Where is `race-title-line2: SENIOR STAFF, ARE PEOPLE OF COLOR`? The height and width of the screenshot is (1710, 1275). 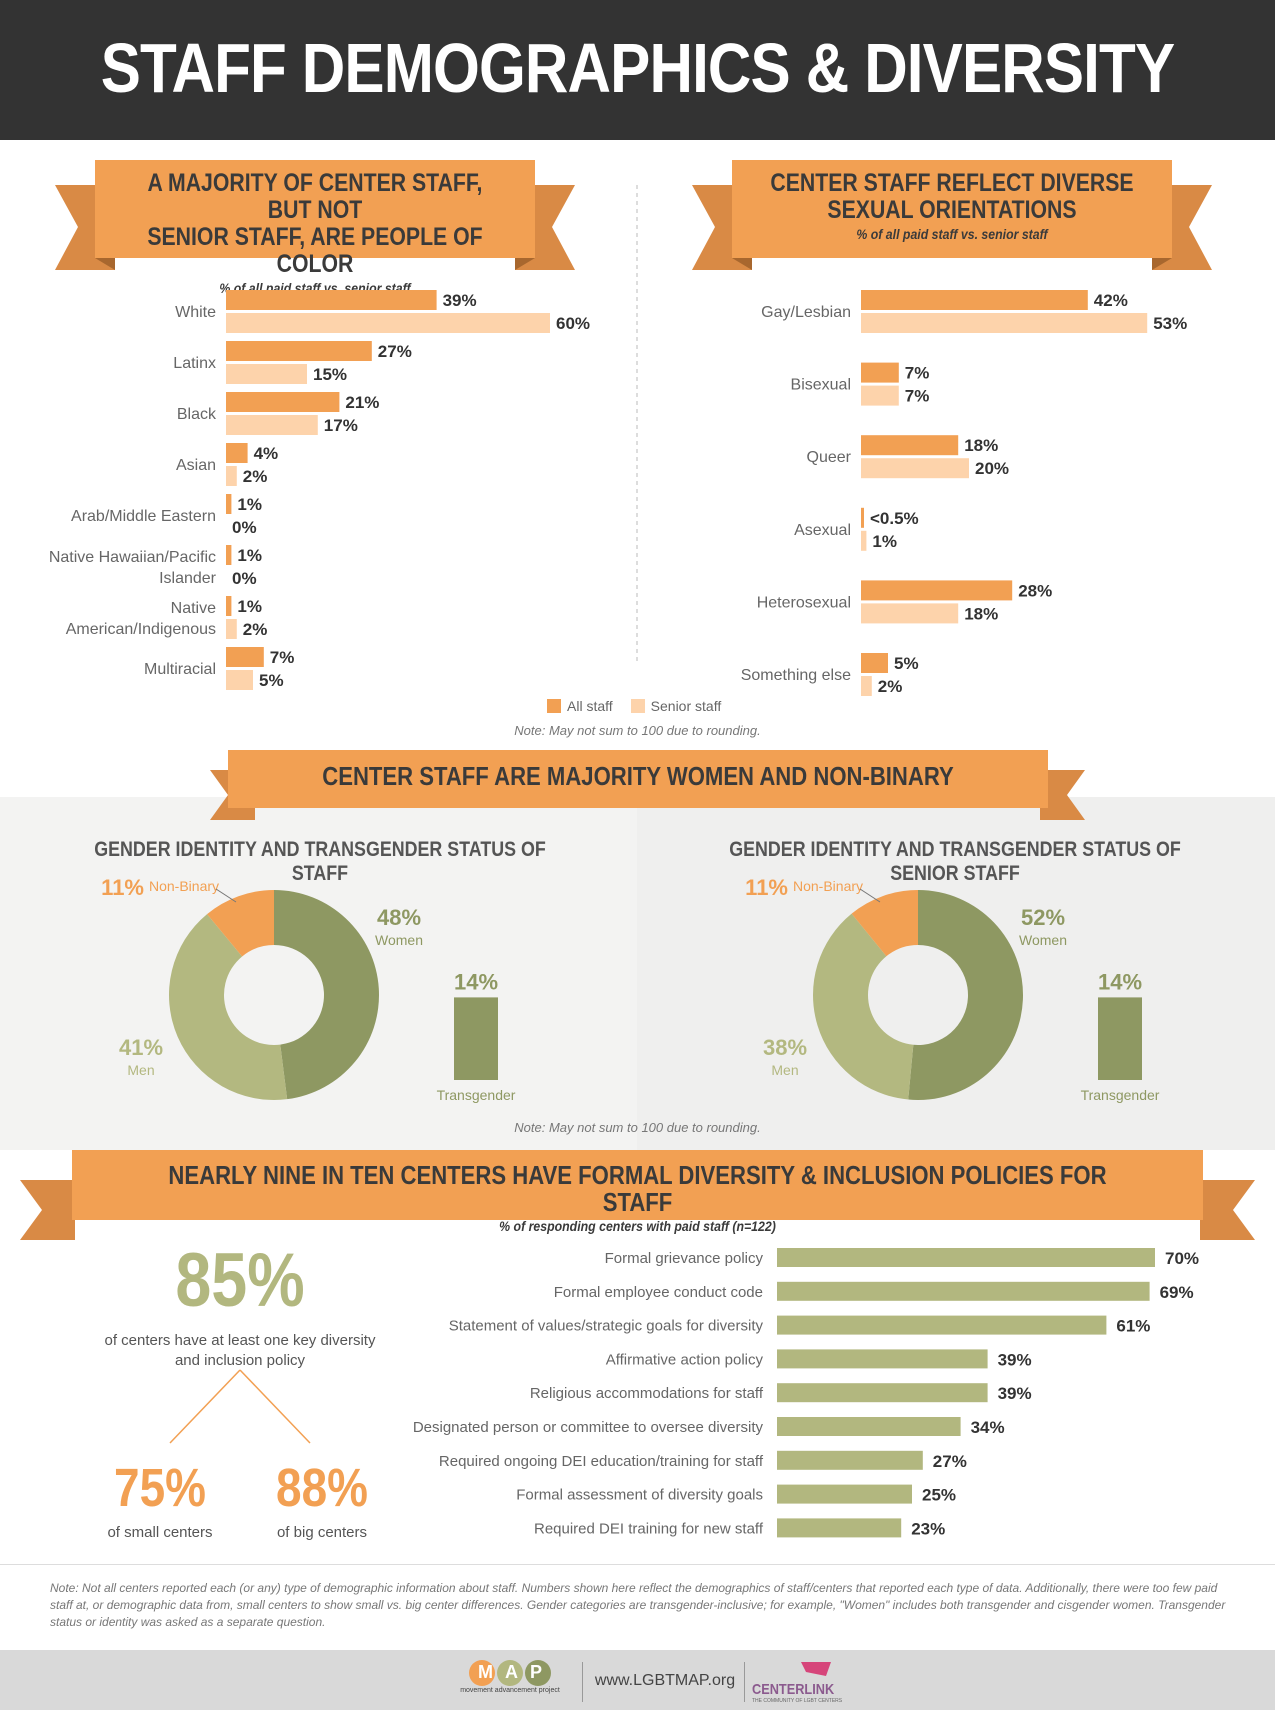
race-title-line2: SENIOR STAFF, ARE PEOPLE OF COLOR is located at coordinates (315, 250).